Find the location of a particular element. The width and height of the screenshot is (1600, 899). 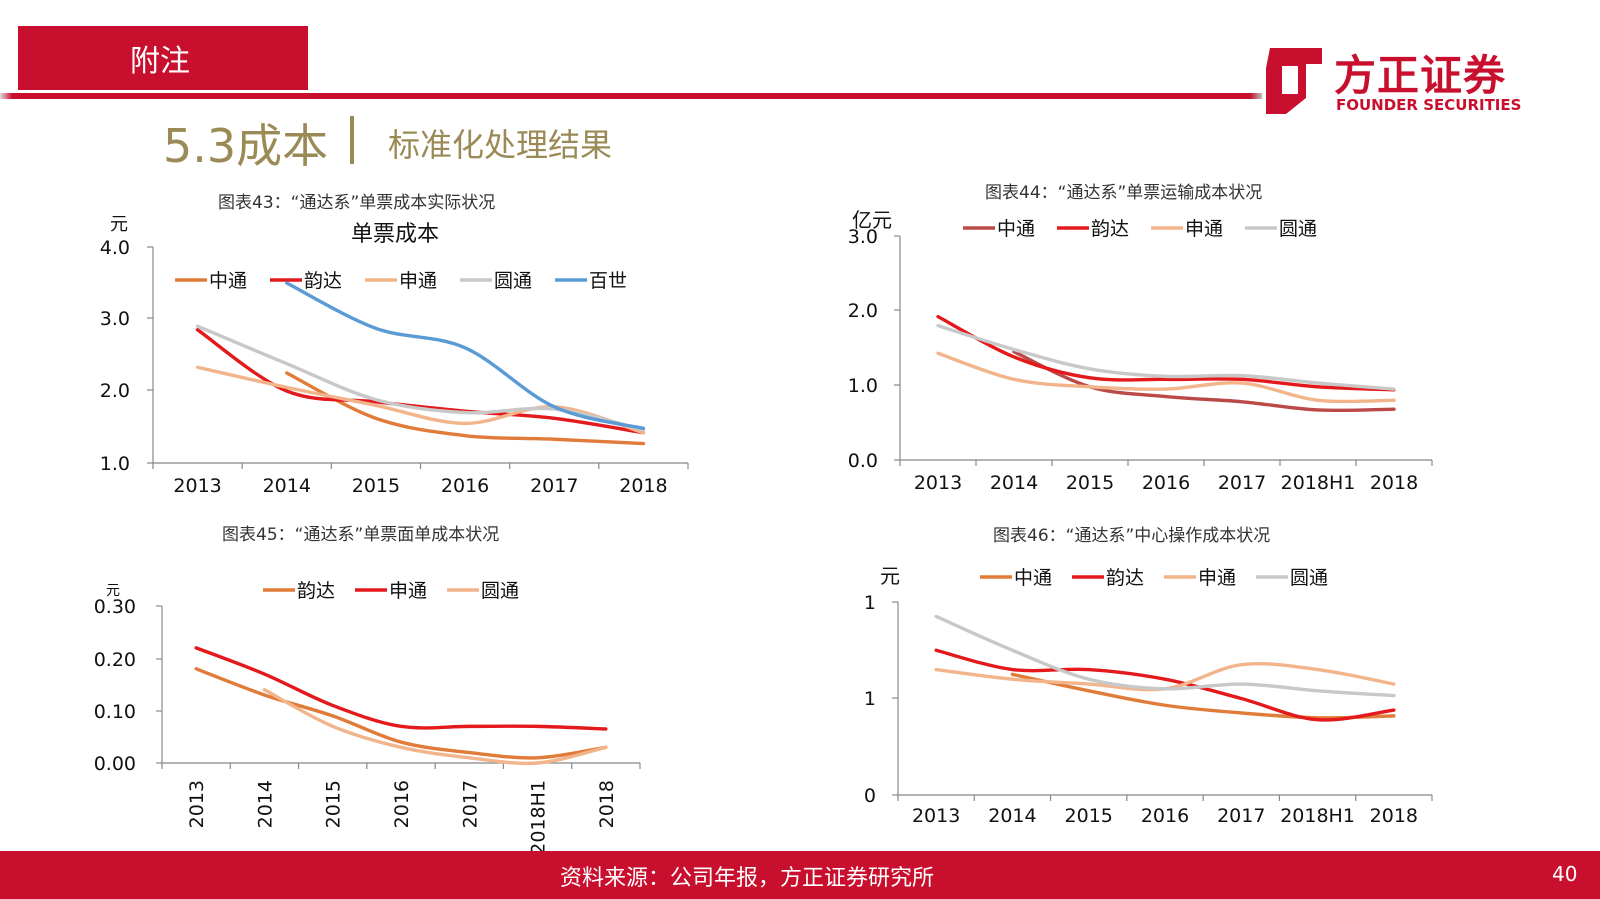

chart-43-x-tick-label: 2017 is located at coordinates (554, 486).